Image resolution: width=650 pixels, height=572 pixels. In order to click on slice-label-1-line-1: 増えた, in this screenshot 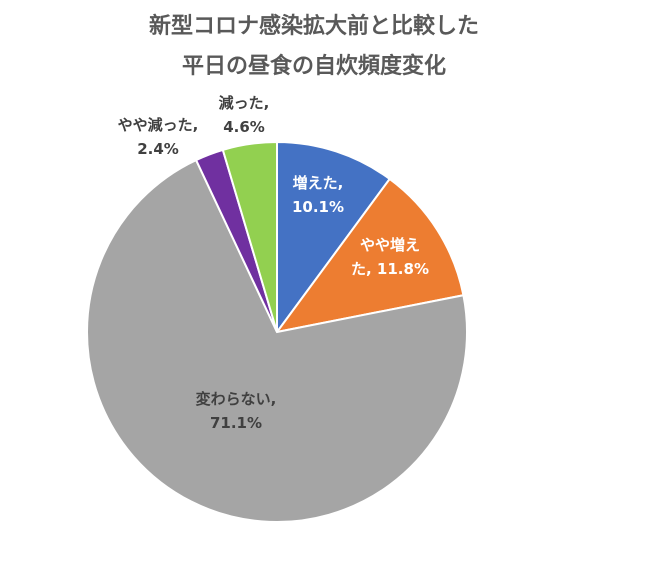, I will do `click(318, 183)`.